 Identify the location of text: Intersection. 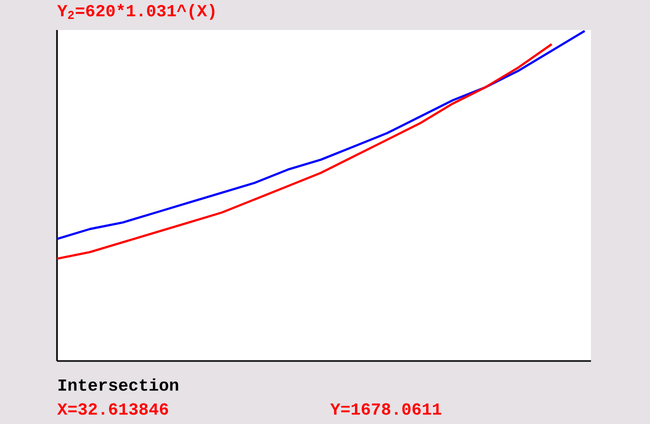
(118, 384).